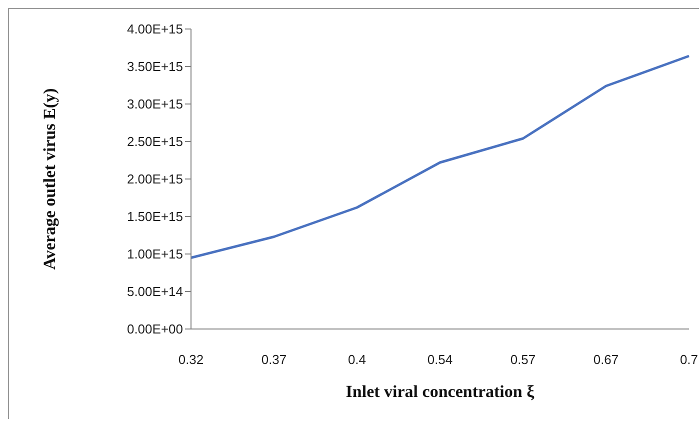 Image resolution: width=700 pixels, height=426 pixels. What do you see at coordinates (440, 360) in the screenshot?
I see `x-tick-label: 0.54` at bounding box center [440, 360].